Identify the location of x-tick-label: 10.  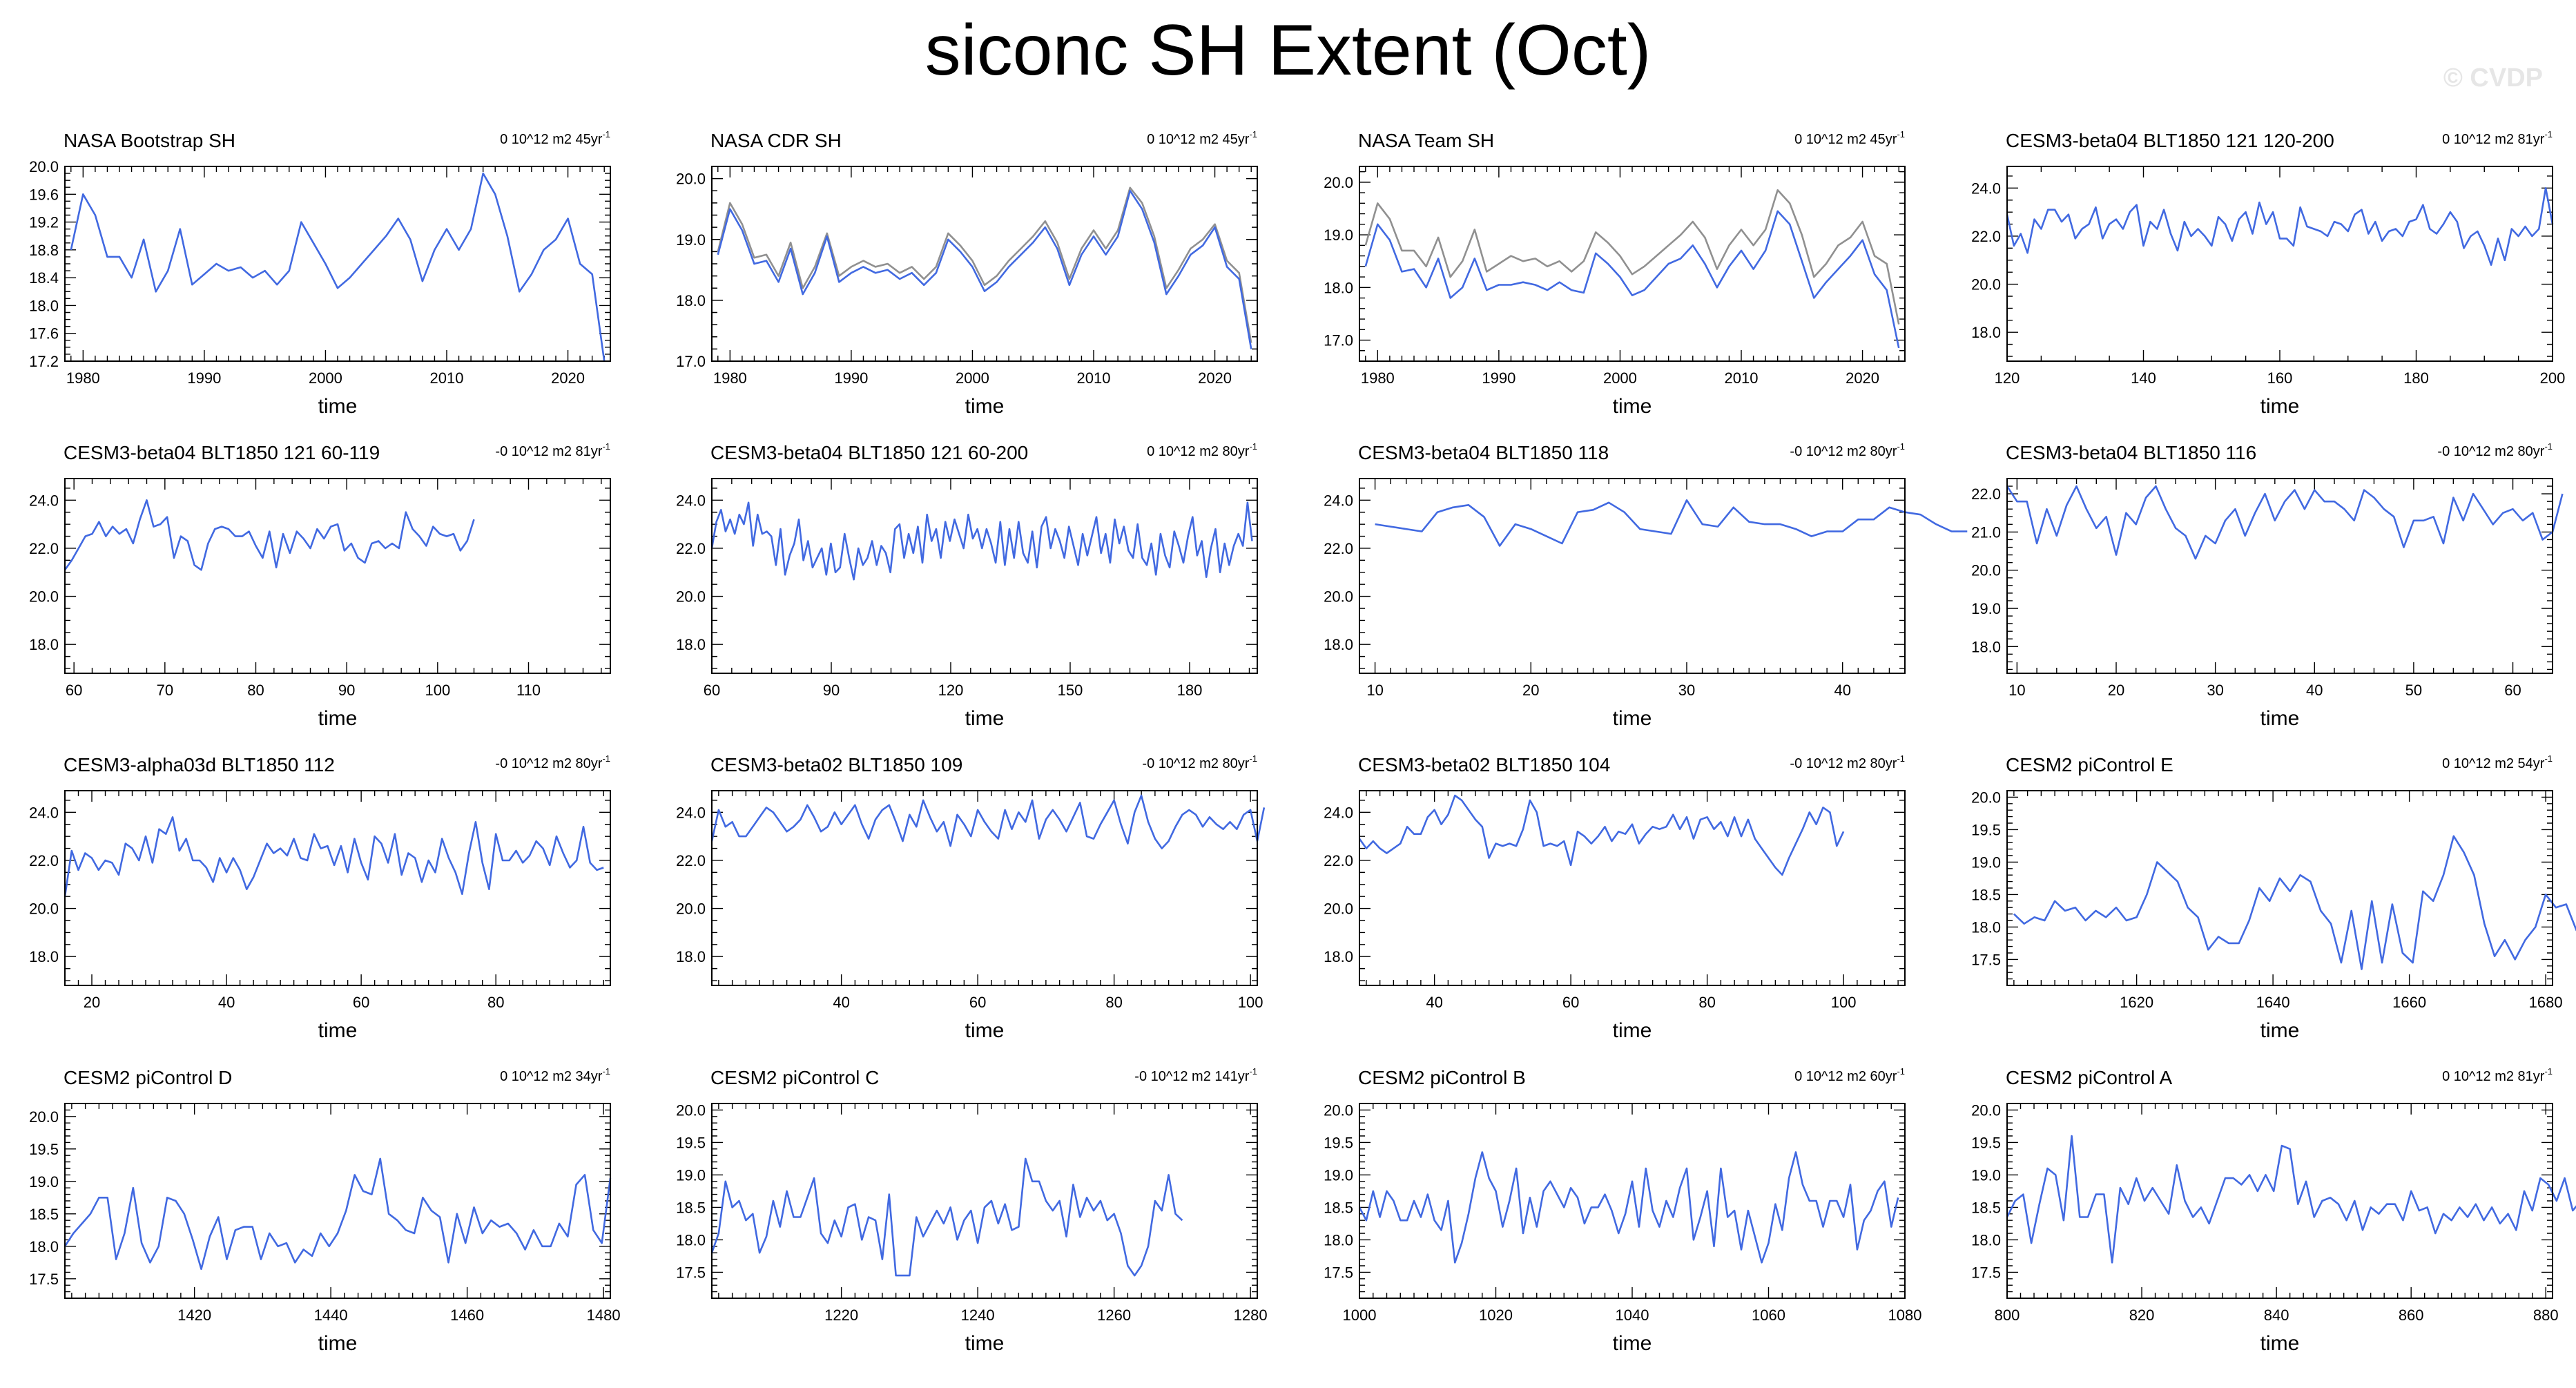
(1375, 690).